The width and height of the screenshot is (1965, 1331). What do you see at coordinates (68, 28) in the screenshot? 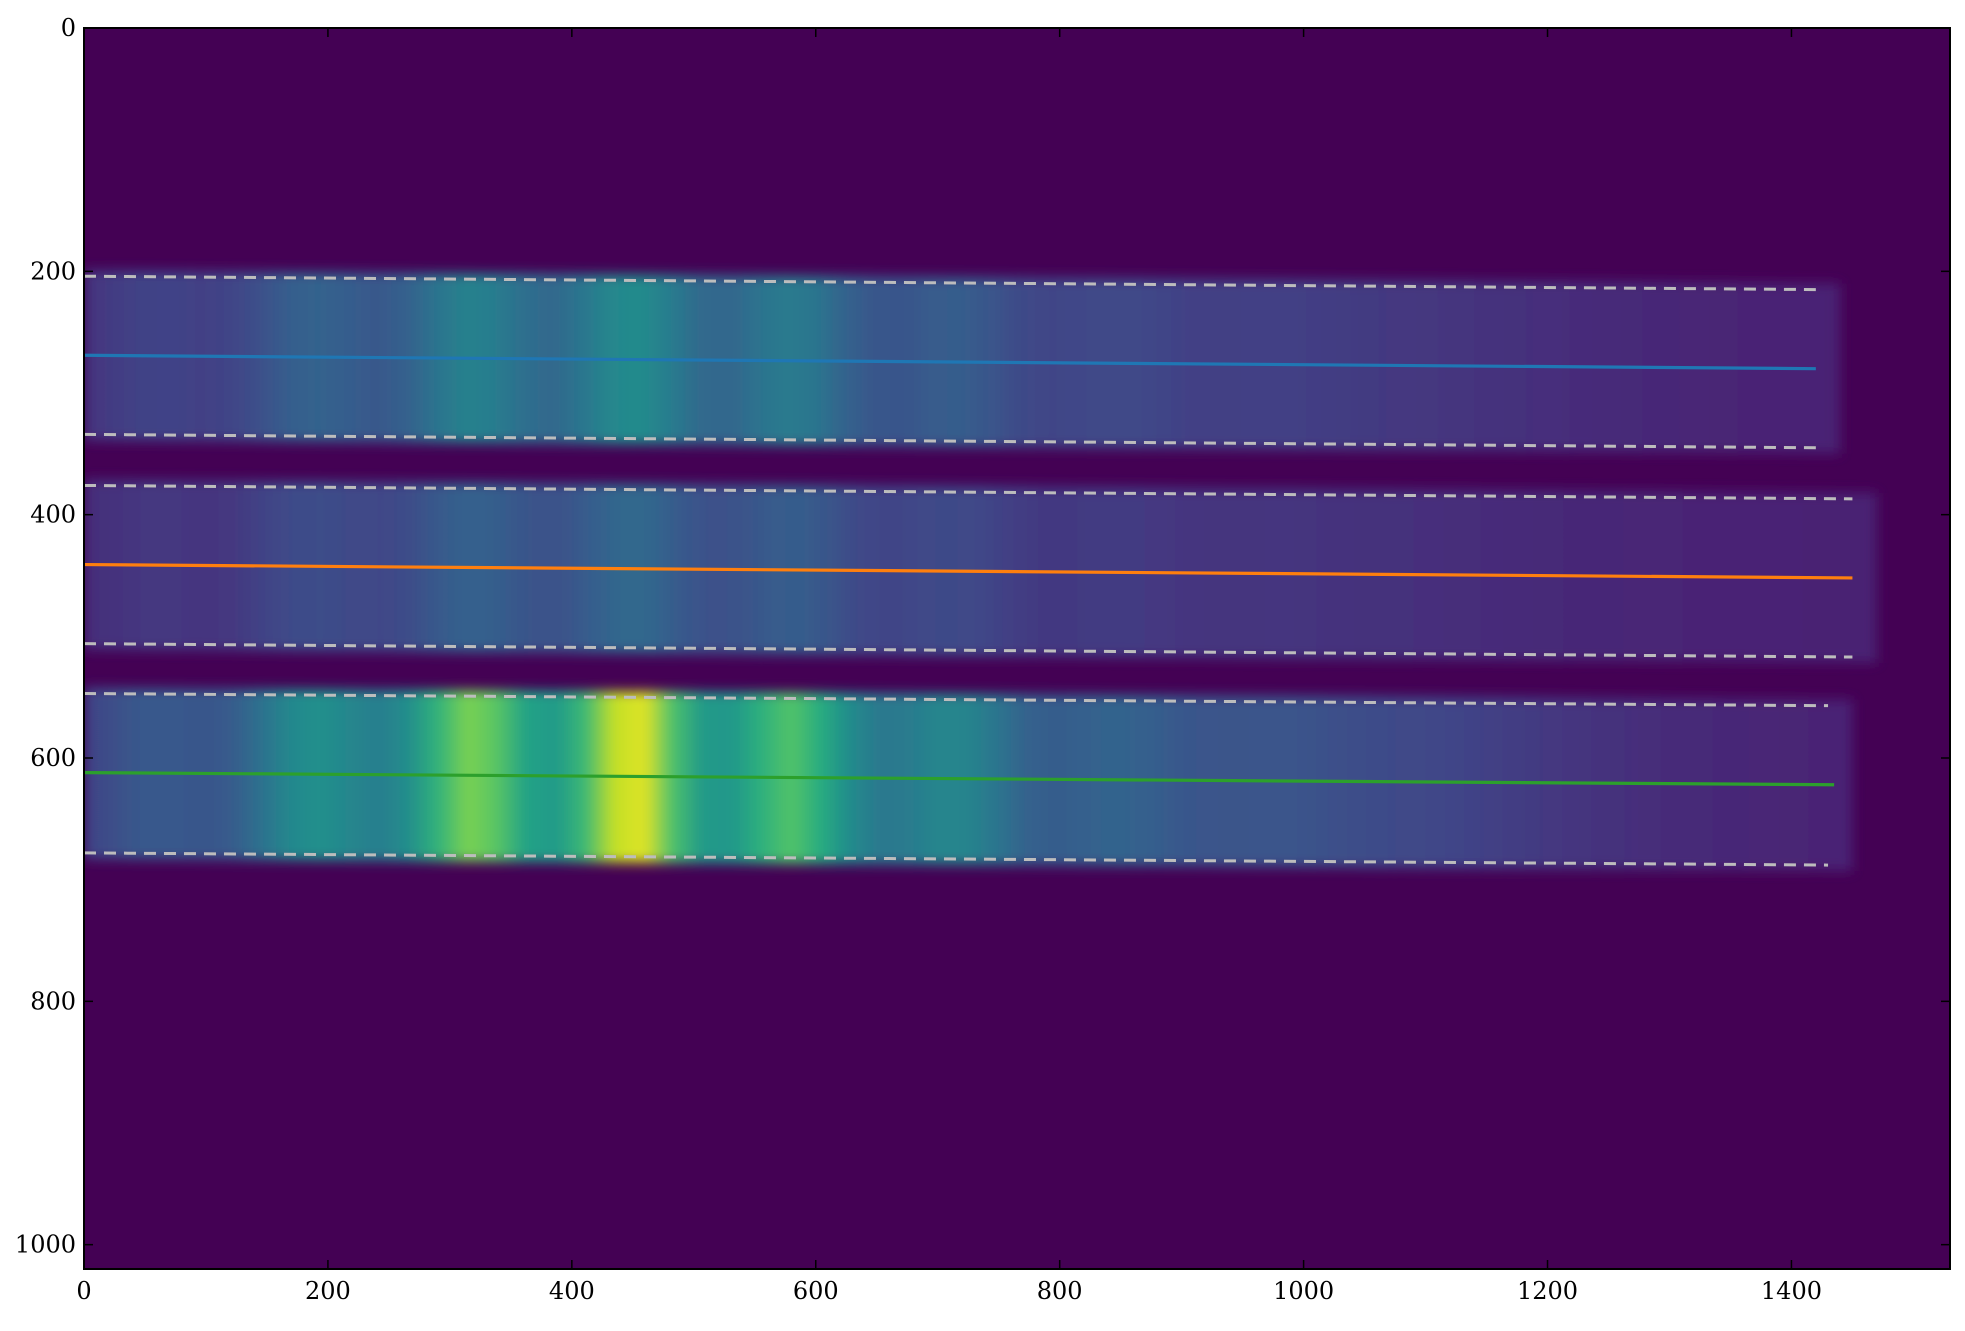
I see `y-tick-label: 0` at bounding box center [68, 28].